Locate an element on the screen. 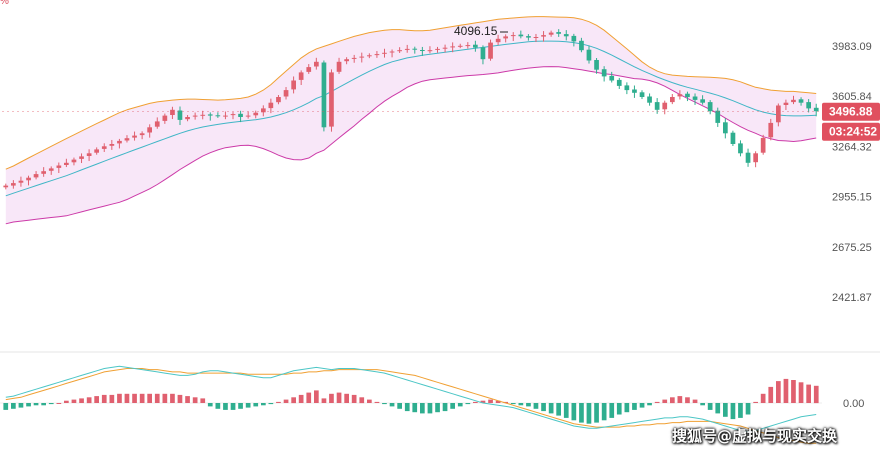 The height and width of the screenshot is (455, 880). last-price-badge is located at coordinates (851, 111).